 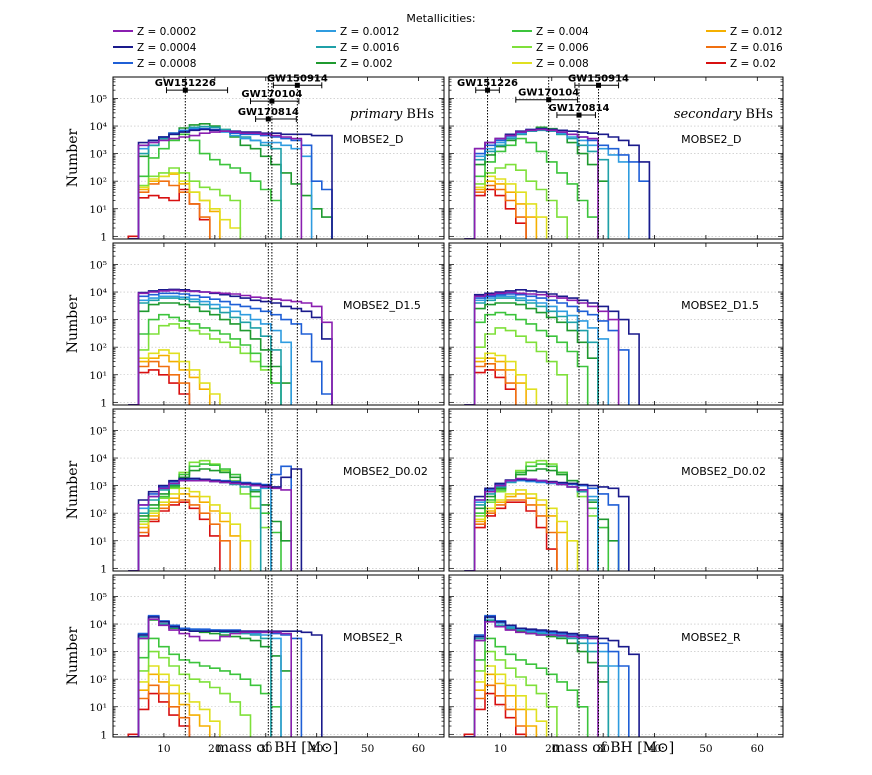 I want to click on gw-event-label: GW150914, so click(x=297, y=78).